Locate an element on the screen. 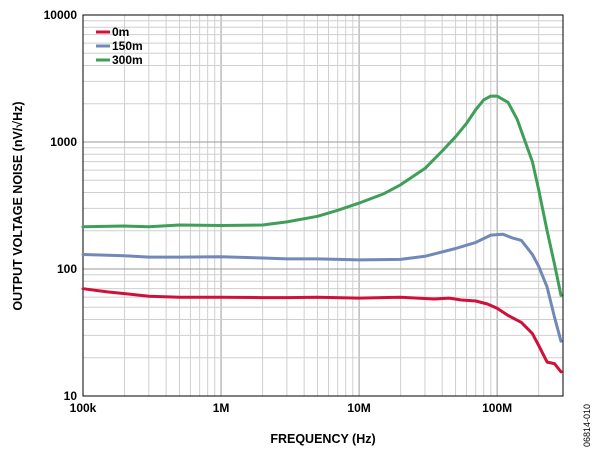  x-tick-label: 1M is located at coordinates (221, 408).